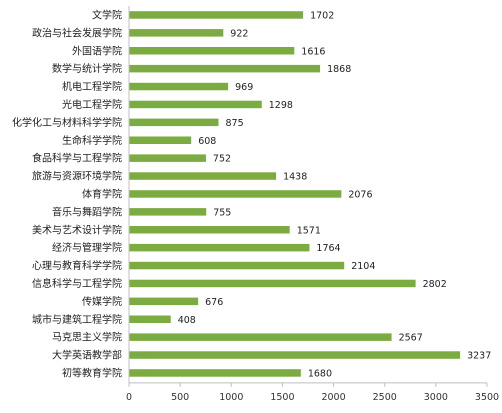 This screenshot has width=502, height=413. Describe the element at coordinates (239, 33) in the screenshot. I see `value-label-1: 922` at that location.